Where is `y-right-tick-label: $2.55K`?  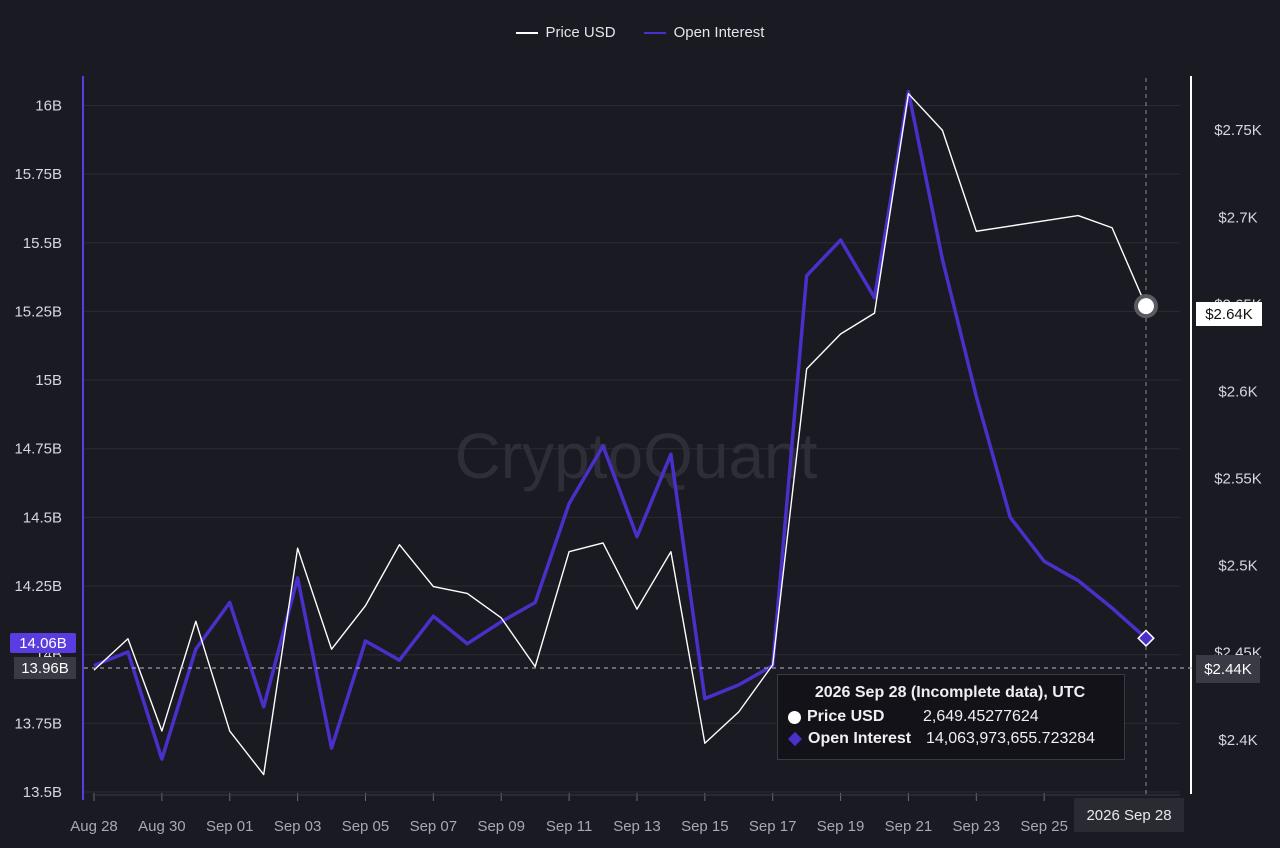
y-right-tick-label: $2.55K is located at coordinates (1238, 479).